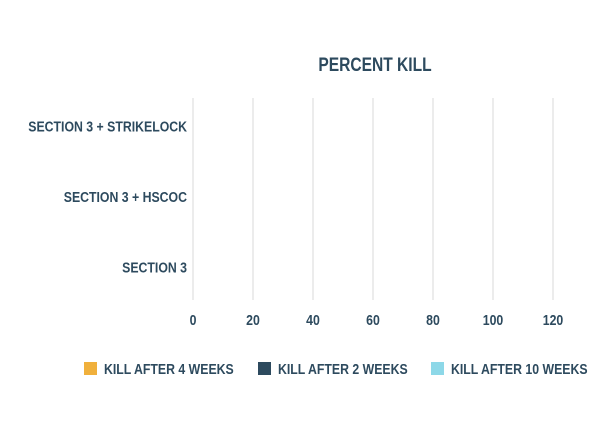 This screenshot has height=430, width=616. I want to click on legend-label: KILL AFTER 4 WEEKS, so click(169, 369).